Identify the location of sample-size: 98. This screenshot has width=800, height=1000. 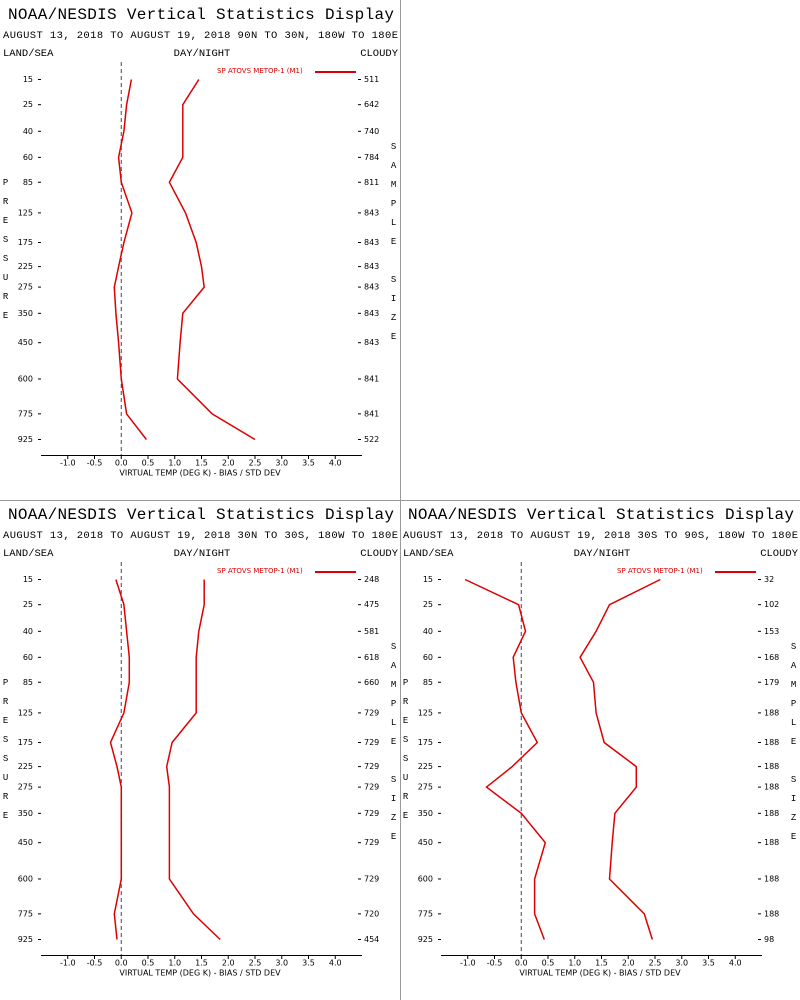
(769, 939).